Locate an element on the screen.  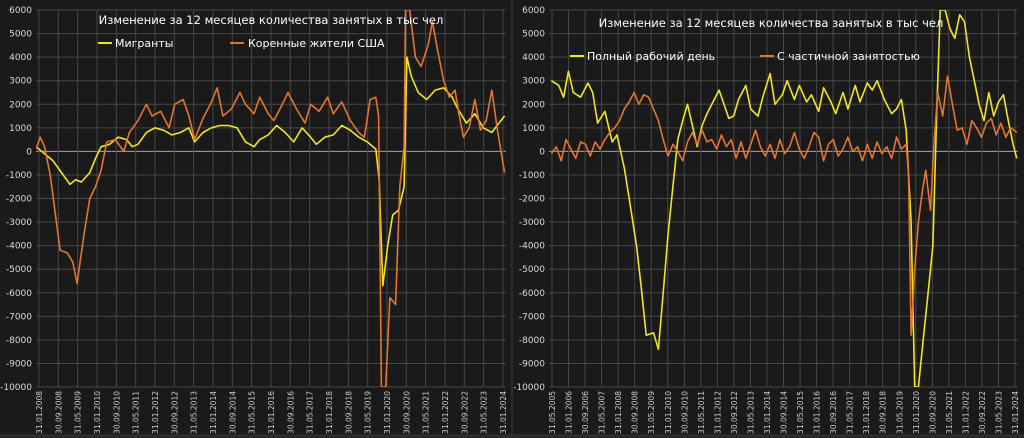
legend-label-2: С частичной занятостью is located at coordinates (848, 56).